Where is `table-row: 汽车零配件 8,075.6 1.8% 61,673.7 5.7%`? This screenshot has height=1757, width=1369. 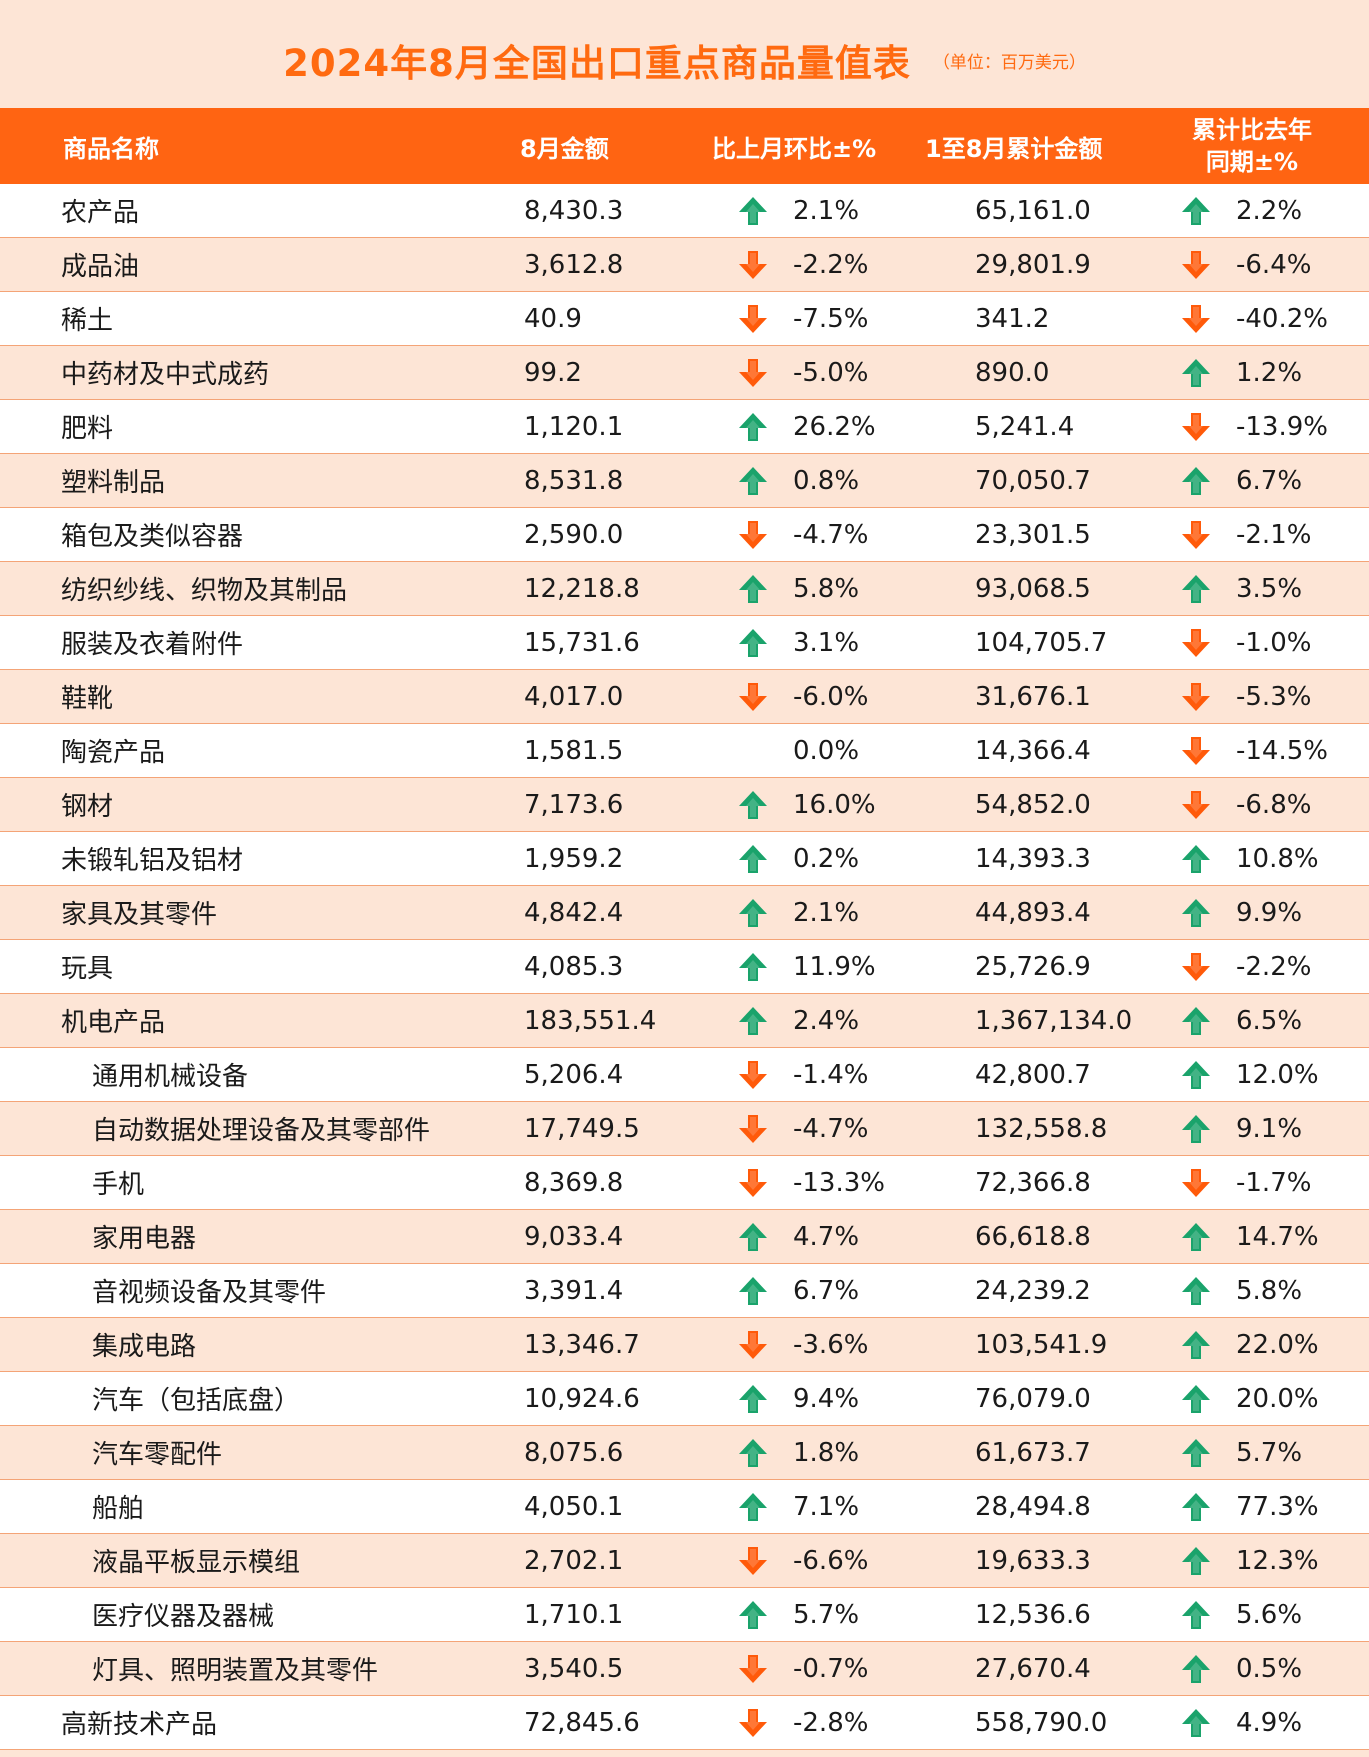
table-row: 汽车零配件 8,075.6 1.8% 61,673.7 5.7% is located at coordinates (684, 1453).